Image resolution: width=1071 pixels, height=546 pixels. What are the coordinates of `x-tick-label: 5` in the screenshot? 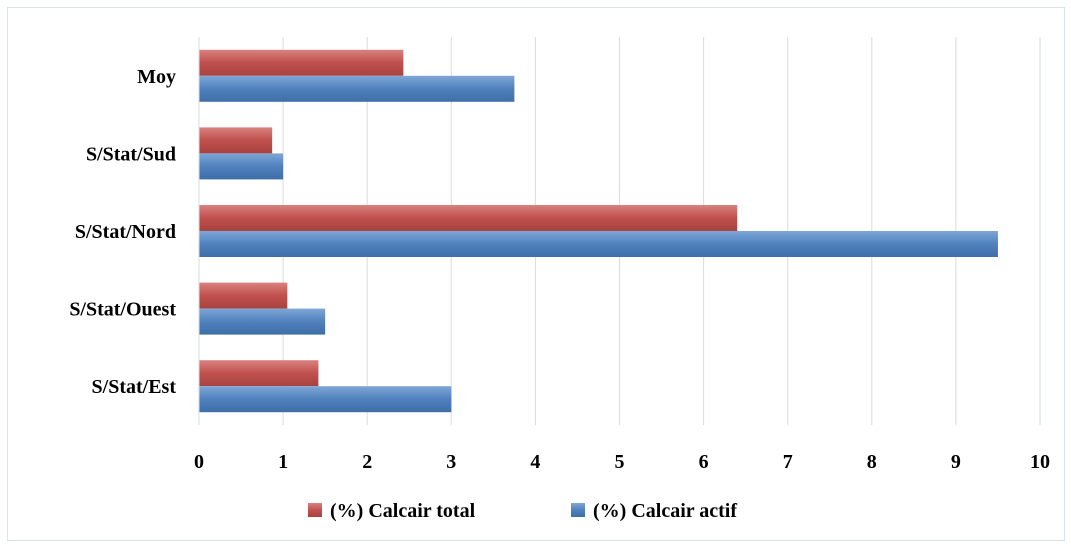 It's located at (620, 462).